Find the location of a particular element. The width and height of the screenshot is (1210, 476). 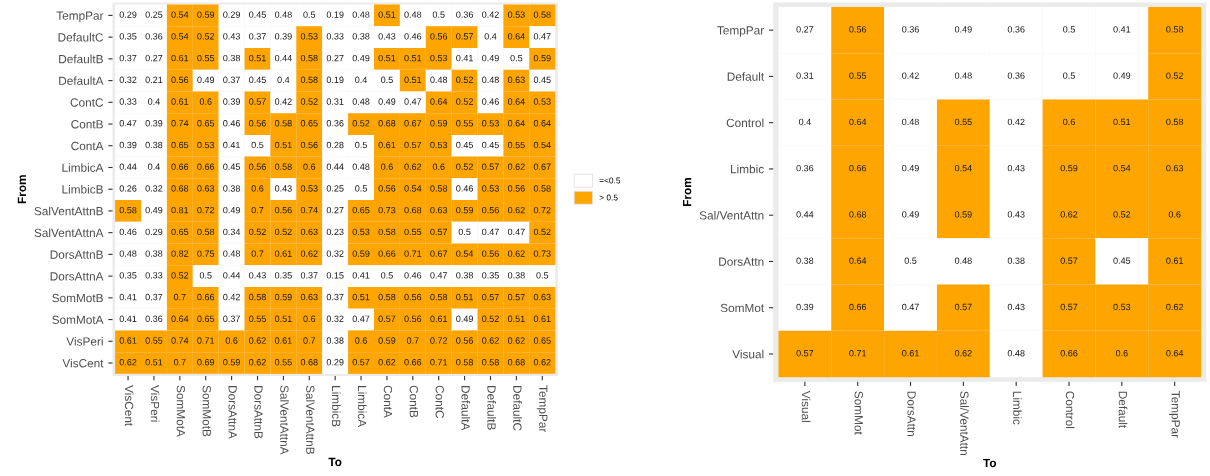

y-tick-label: LimbicB is located at coordinates (82, 189).